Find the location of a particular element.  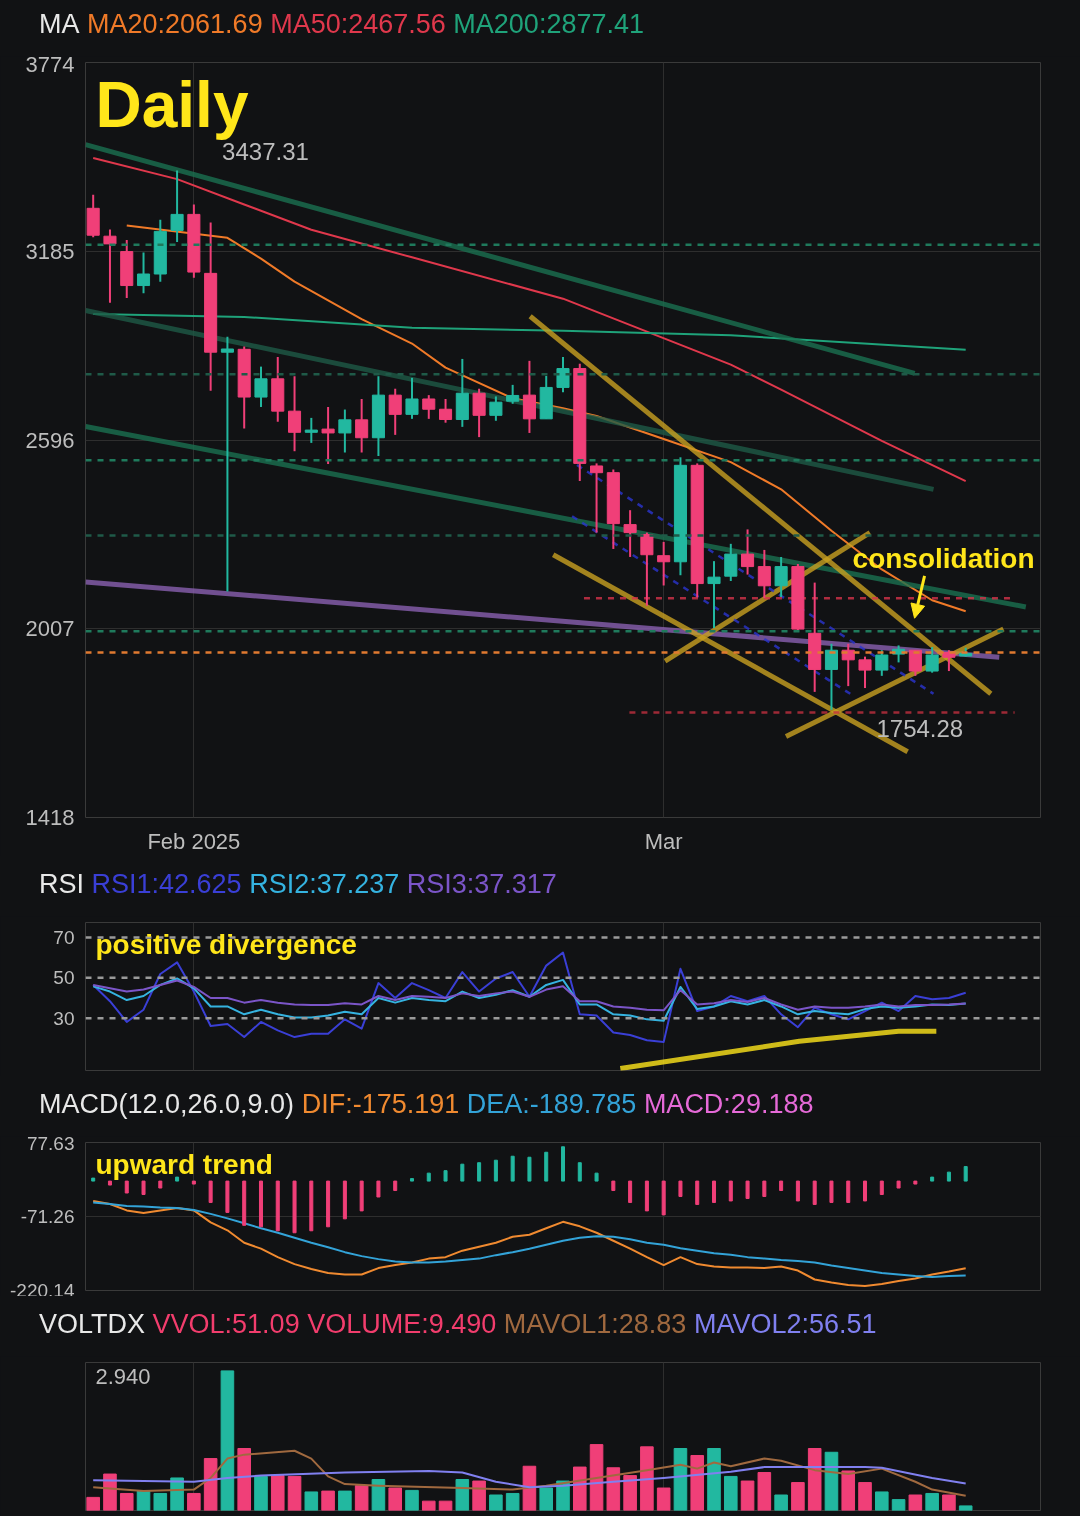

annotation: 1754.28 is located at coordinates (920, 728).